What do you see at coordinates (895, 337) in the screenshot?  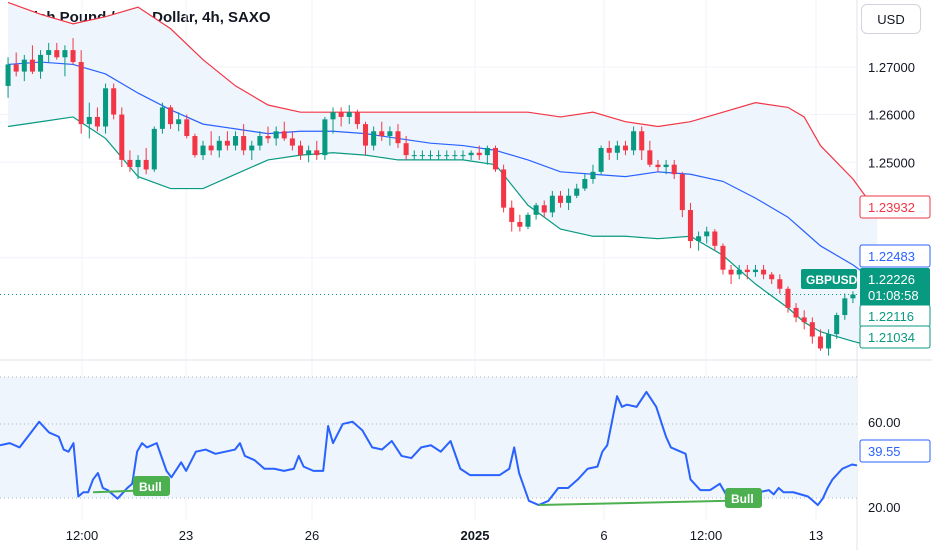 I see `low-price-badge: 1.21034` at bounding box center [895, 337].